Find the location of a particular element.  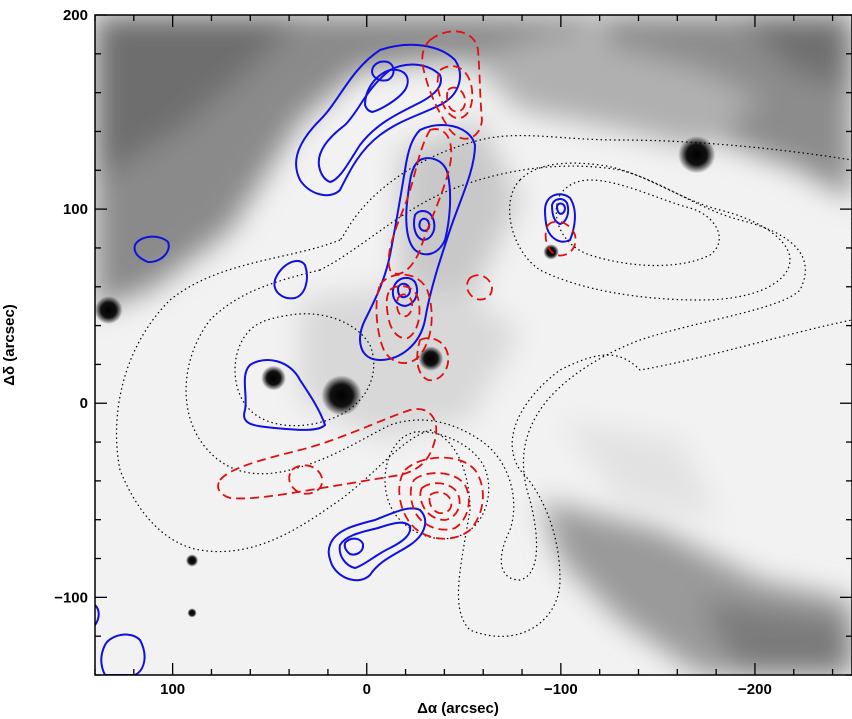

red-contour-knot-mid is located at coordinates (403, 312).